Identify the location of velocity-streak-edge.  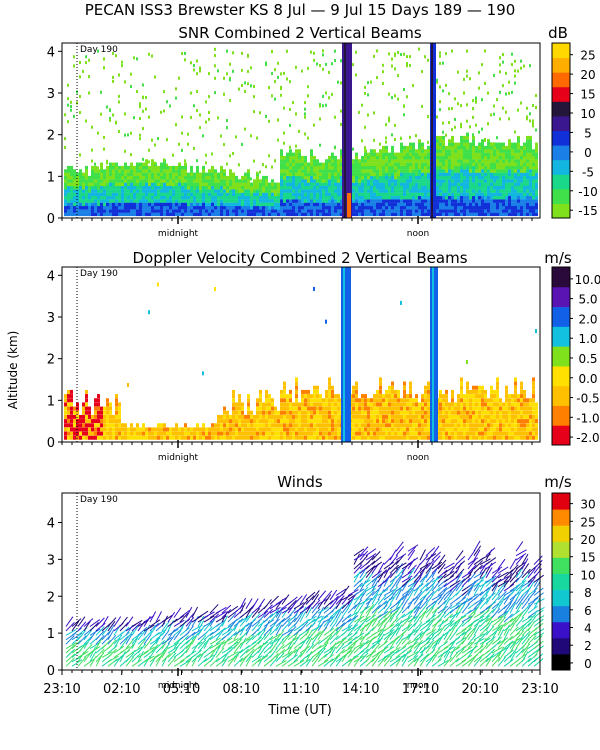
(344, 354).